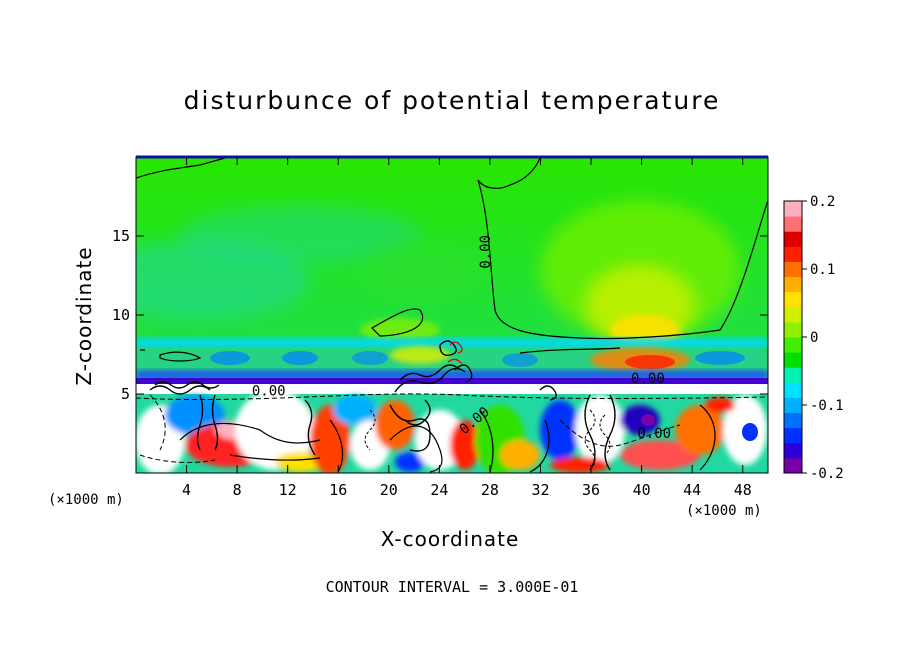 The width and height of the screenshot is (904, 654). I want to click on y-tick-label: 15, so click(121, 236).